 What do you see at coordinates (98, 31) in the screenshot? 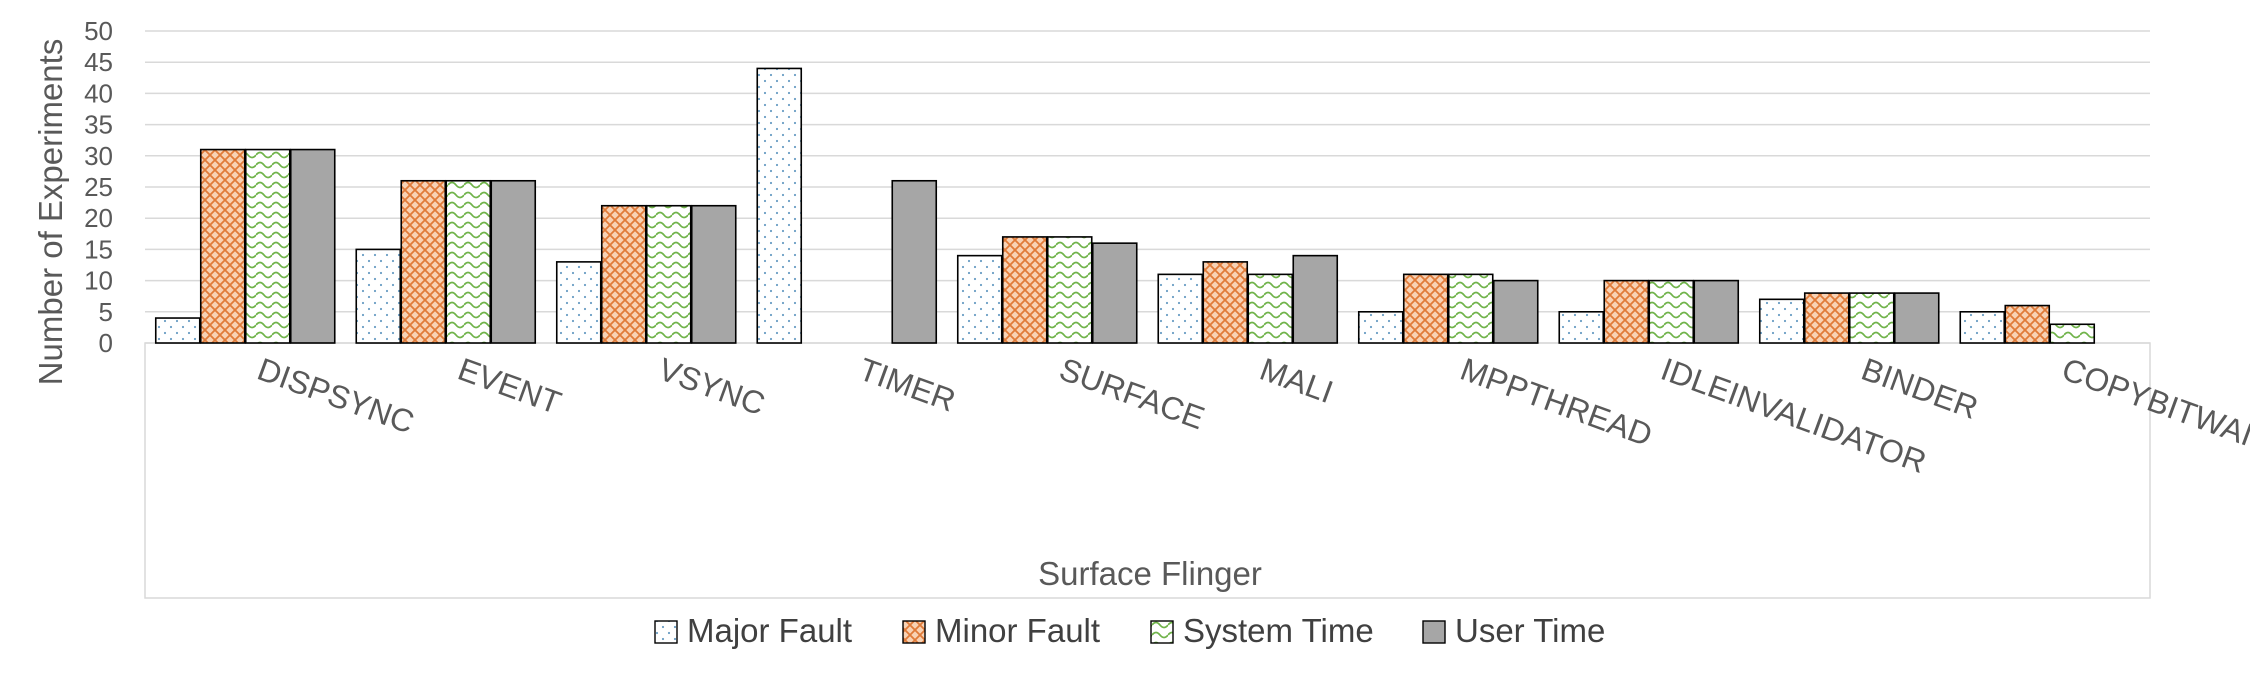
I see `y-tick-label: 50` at bounding box center [98, 31].